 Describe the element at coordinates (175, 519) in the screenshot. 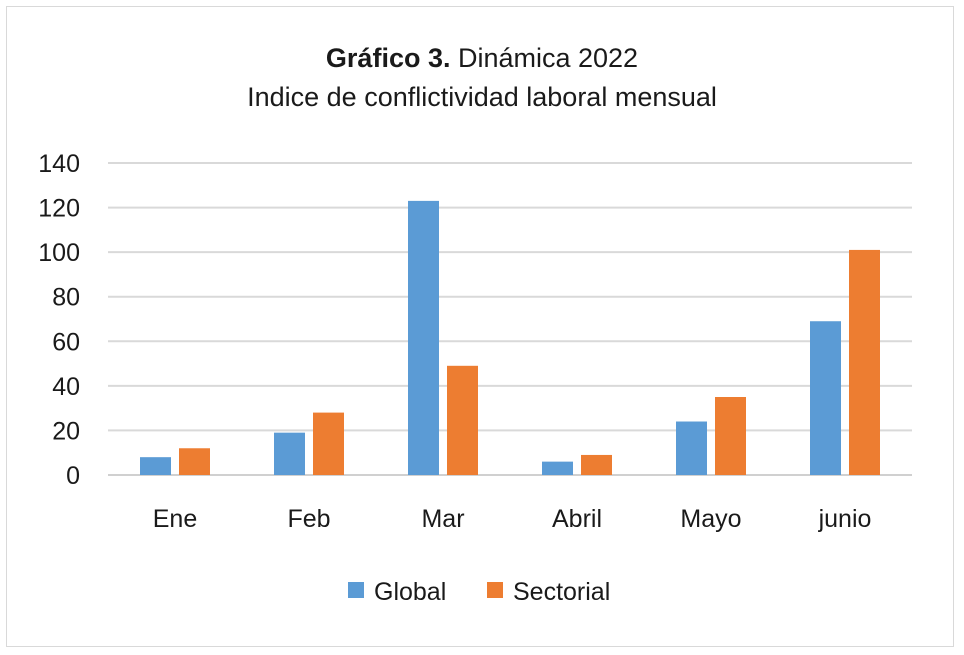

I see `x-tick-label: Ene` at that location.